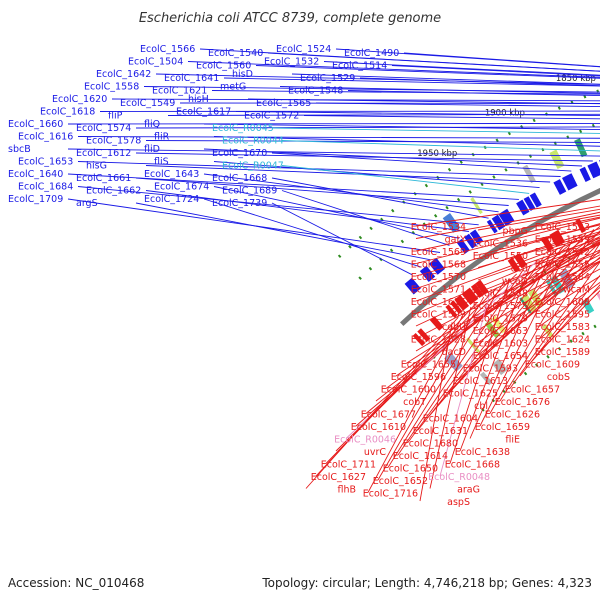  I want to click on gene-label: EcolC_1568, so click(438, 265).